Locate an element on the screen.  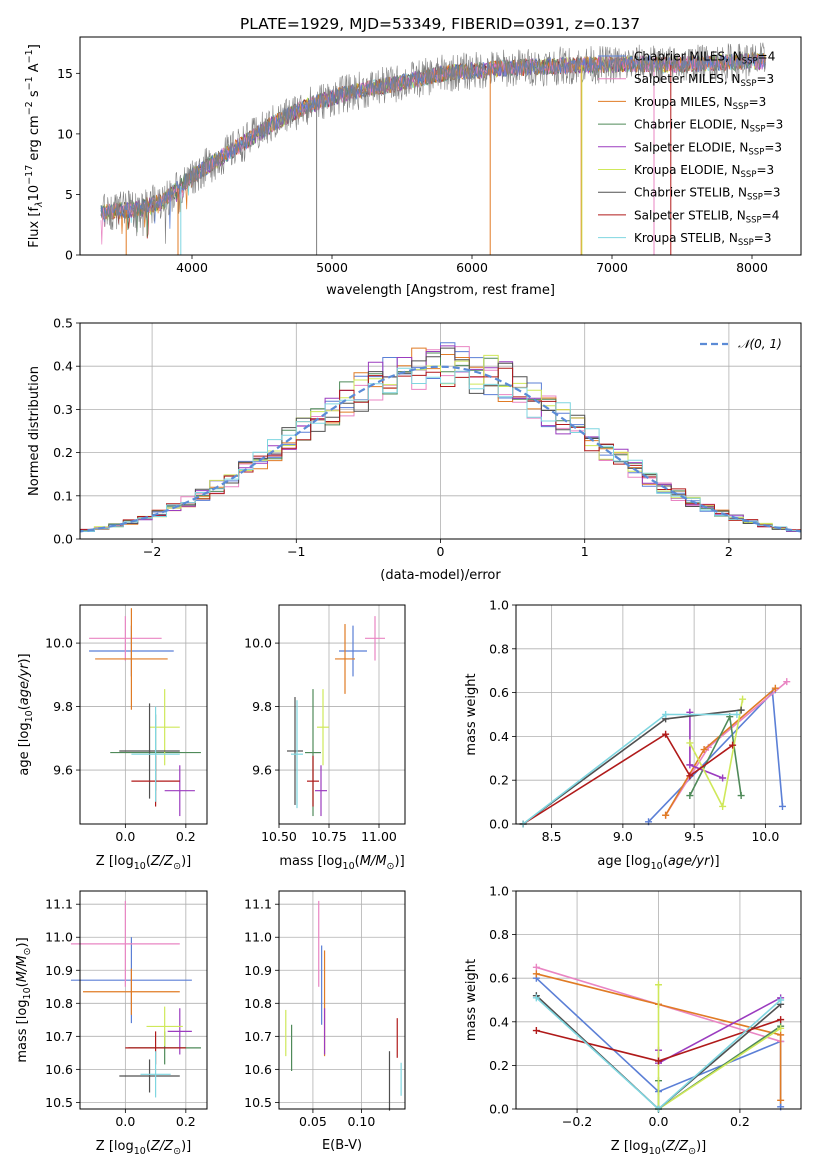
x-tick-label: 7000 is located at coordinates (612, 267).